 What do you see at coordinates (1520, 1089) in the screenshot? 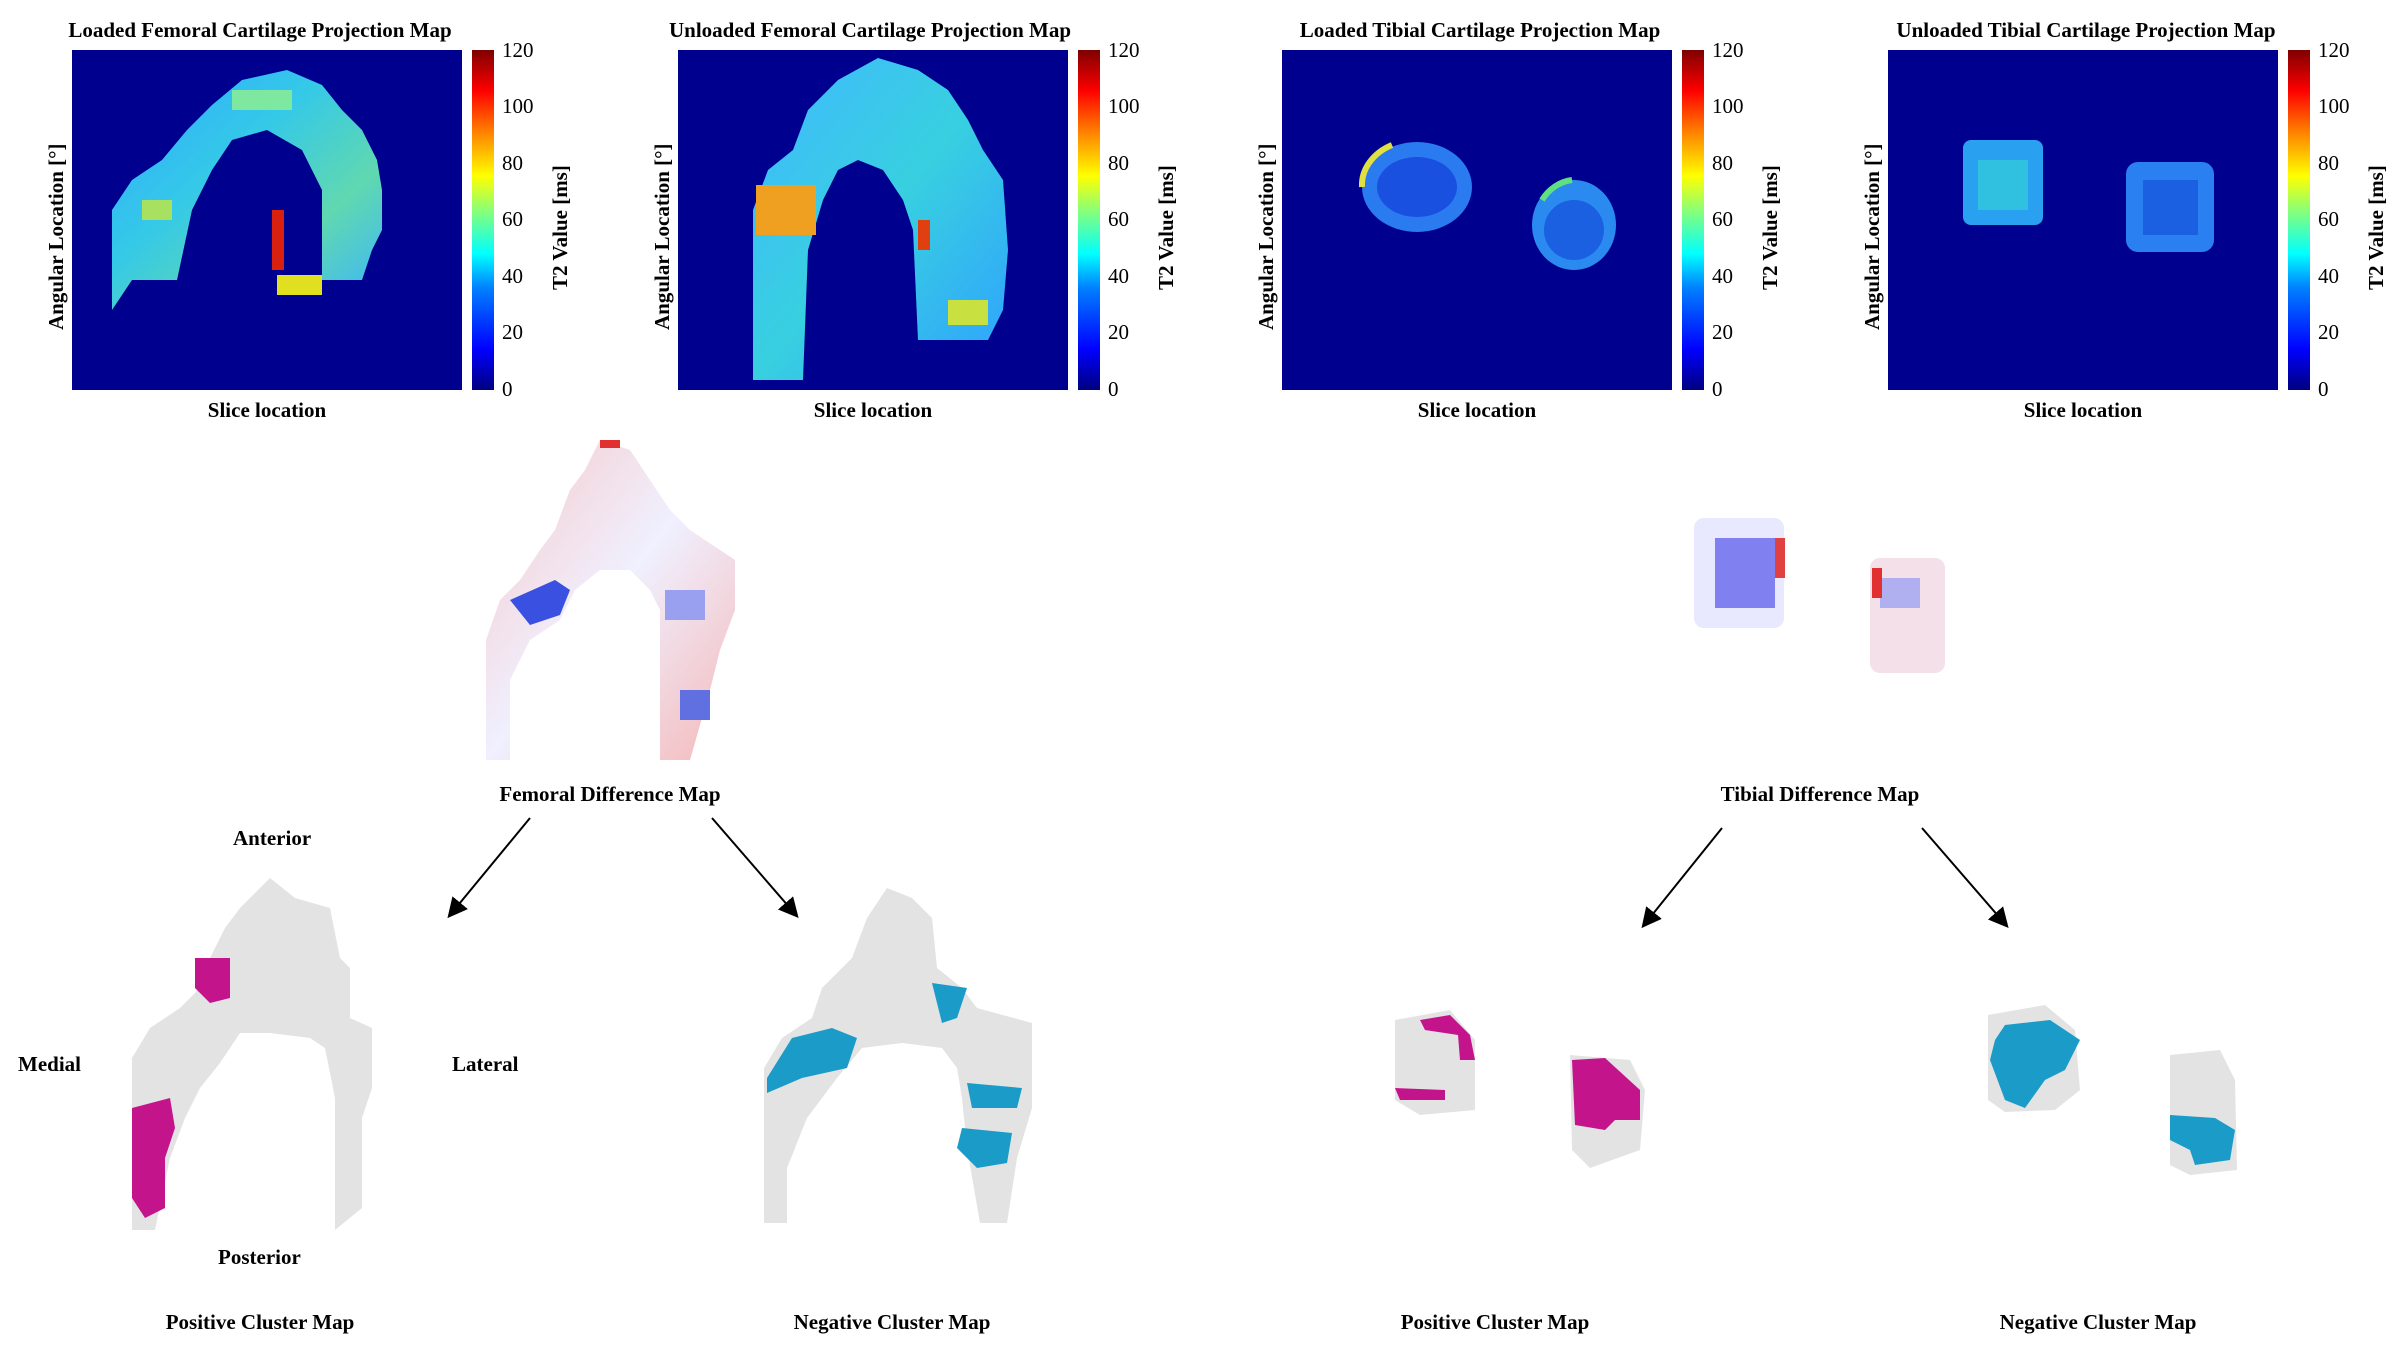
I see `tibial-positive-cluster-map` at bounding box center [1520, 1089].